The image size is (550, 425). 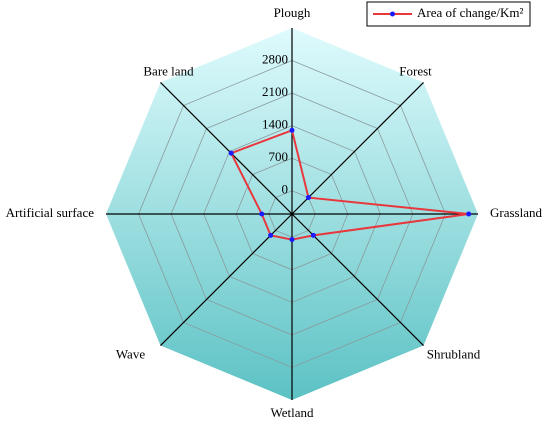 What do you see at coordinates (130, 354) in the screenshot?
I see `category-label: Wave` at bounding box center [130, 354].